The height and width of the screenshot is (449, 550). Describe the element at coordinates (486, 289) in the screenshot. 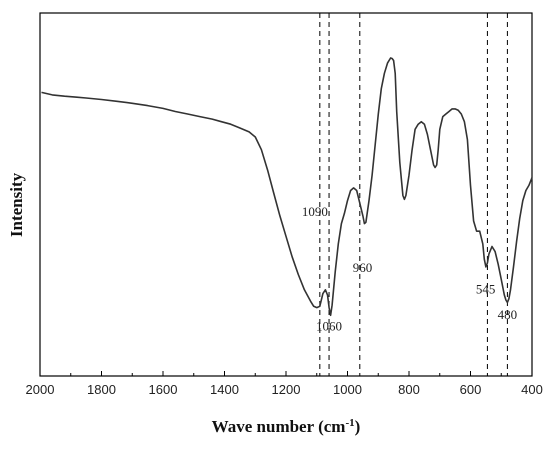

I see `peak-label-545: 545` at that location.